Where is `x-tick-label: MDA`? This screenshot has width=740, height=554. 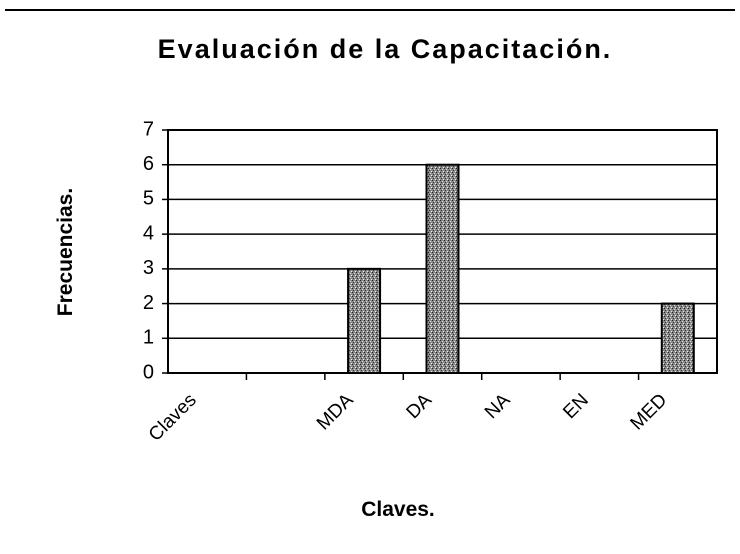 x-tick-label: MDA is located at coordinates (335, 411).